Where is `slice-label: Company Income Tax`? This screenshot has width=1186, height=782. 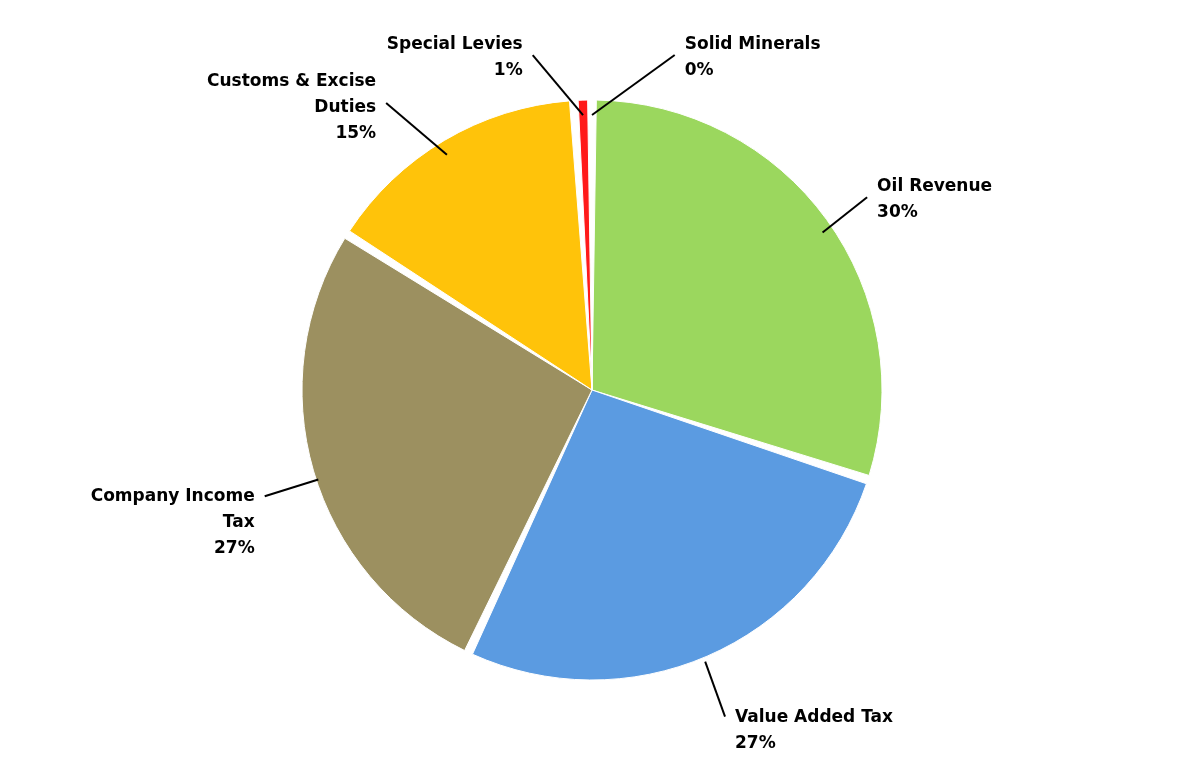
slice-label: Company Income Tax is located at coordinates (172, 508).